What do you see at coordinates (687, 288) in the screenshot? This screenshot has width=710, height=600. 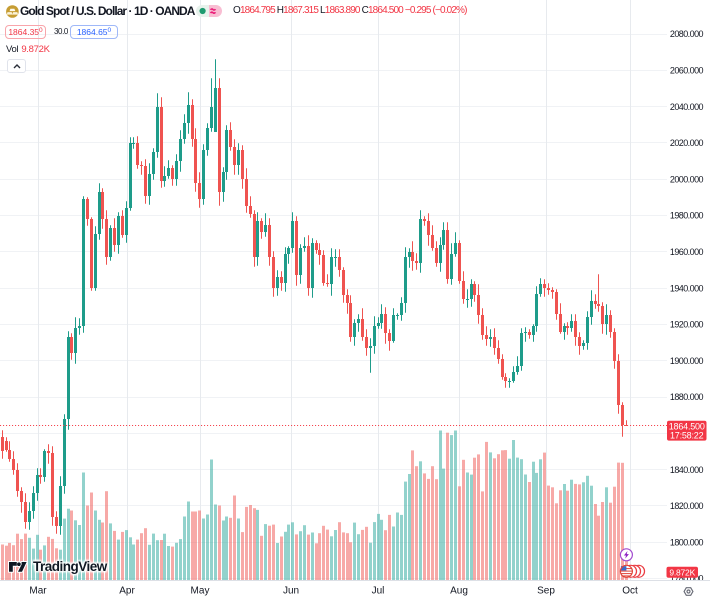 I see `svg-text: 1940.000` at bounding box center [687, 288].